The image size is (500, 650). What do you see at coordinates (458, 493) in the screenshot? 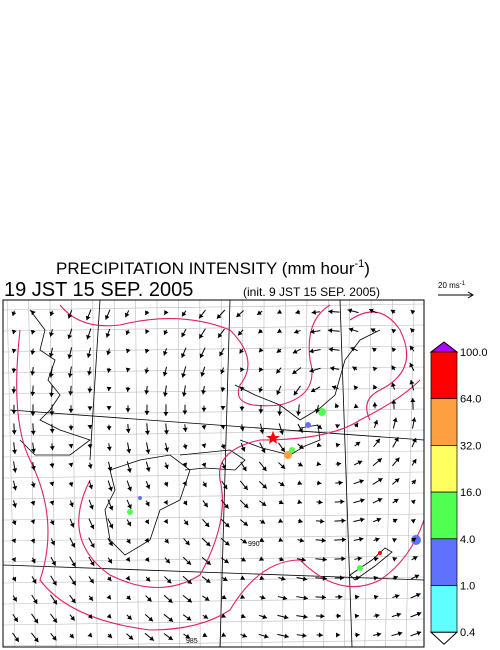
I see `colorbar: 100.0 64.0 32.0 16.0 4.0 1.0 0.4` at bounding box center [458, 493].